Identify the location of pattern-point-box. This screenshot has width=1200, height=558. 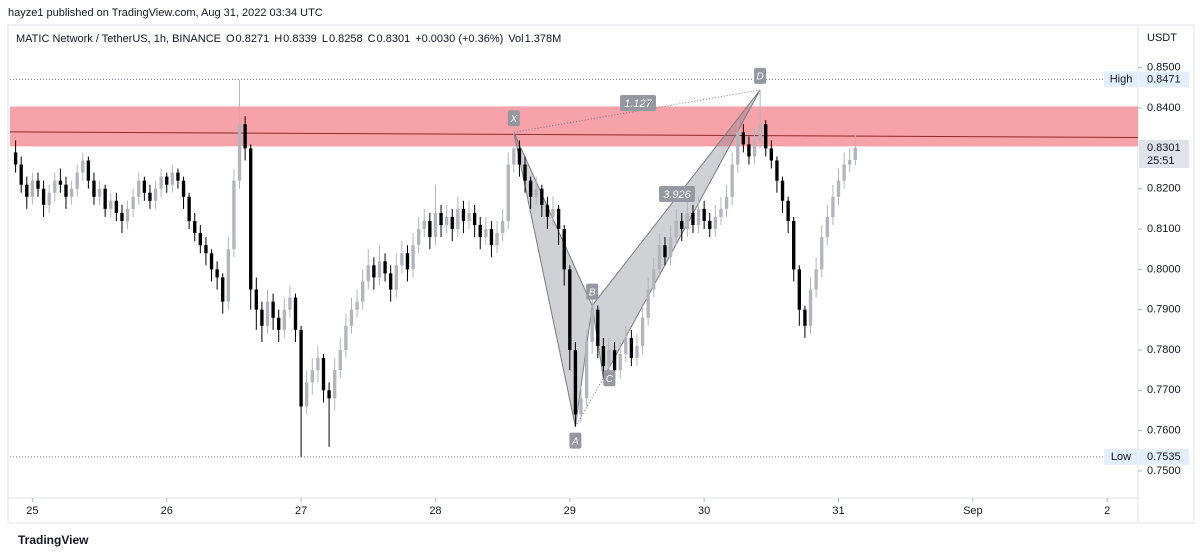
(513, 118).